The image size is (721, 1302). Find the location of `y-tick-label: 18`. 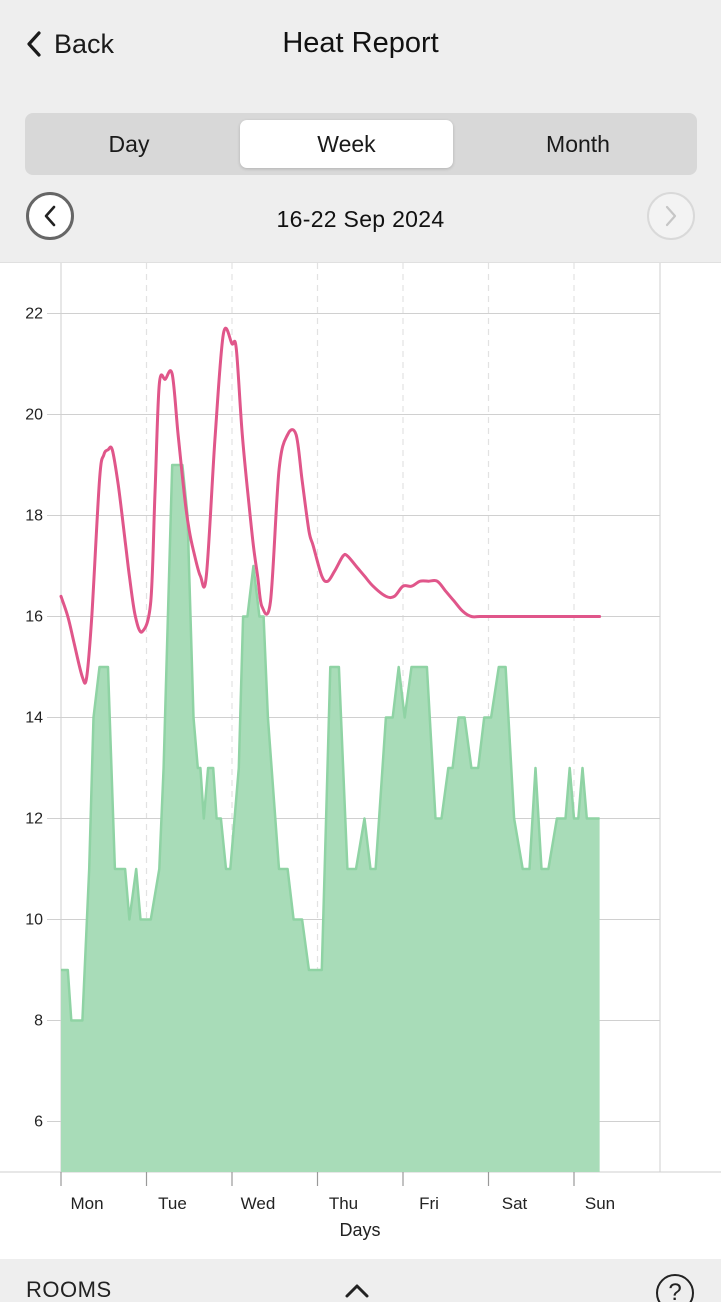

y-tick-label: 18 is located at coordinates (34, 516).